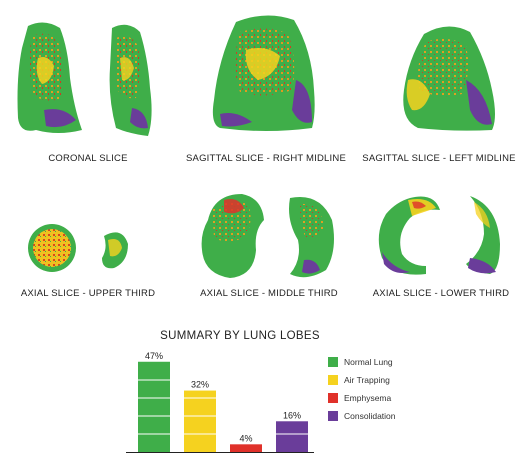 This screenshot has width=520, height=461. Describe the element at coordinates (246, 448) in the screenshot. I see `bar-emphysema` at that location.